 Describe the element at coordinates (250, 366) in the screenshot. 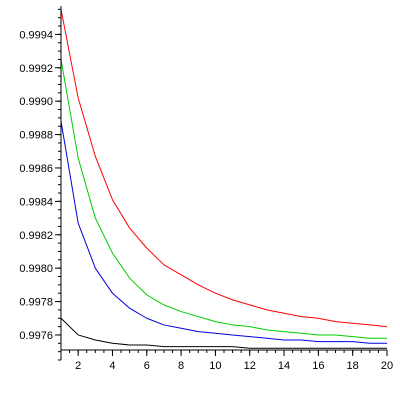

I see `x-tick-label: 12` at that location.